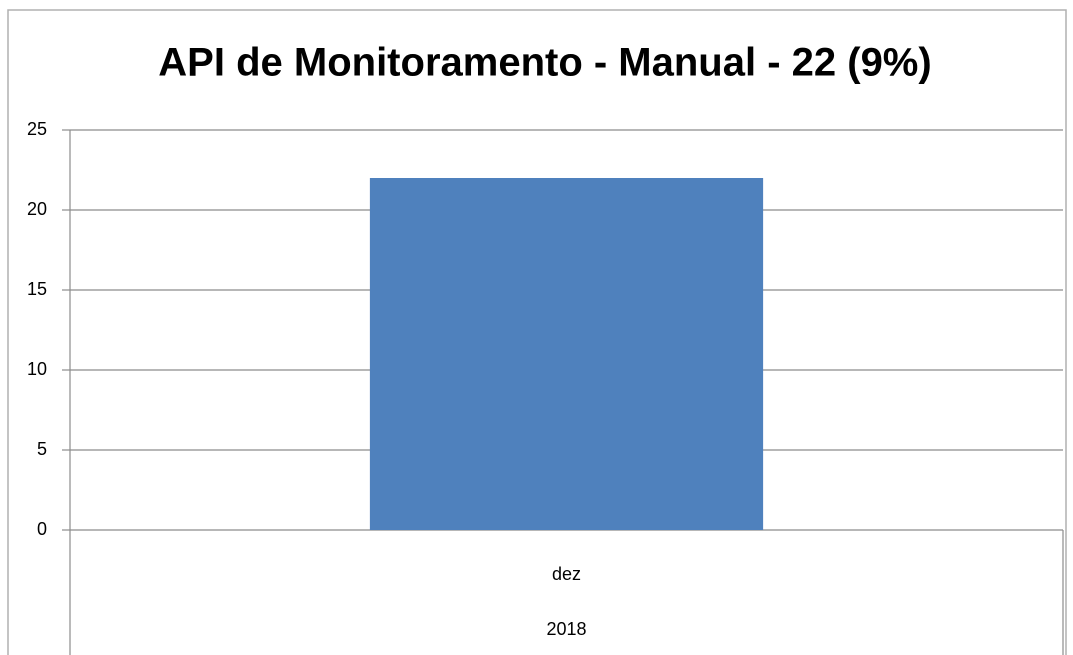  Describe the element at coordinates (42, 449) in the screenshot. I see `y-tick-label: 5` at that location.